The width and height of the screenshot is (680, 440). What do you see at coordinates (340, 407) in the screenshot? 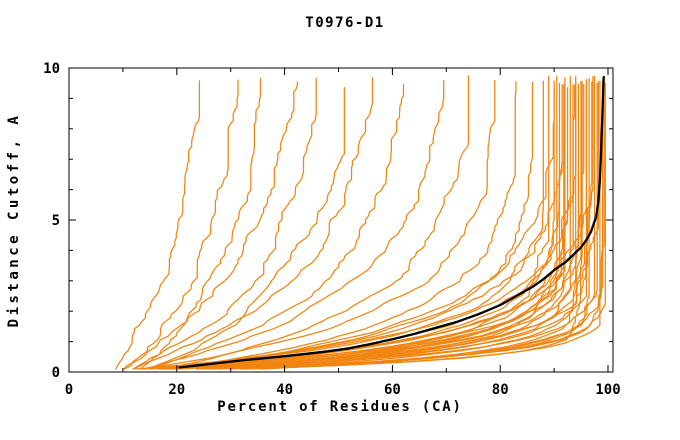
I see `x-axis-label: Percent of Residues (CA)` at bounding box center [340, 407].